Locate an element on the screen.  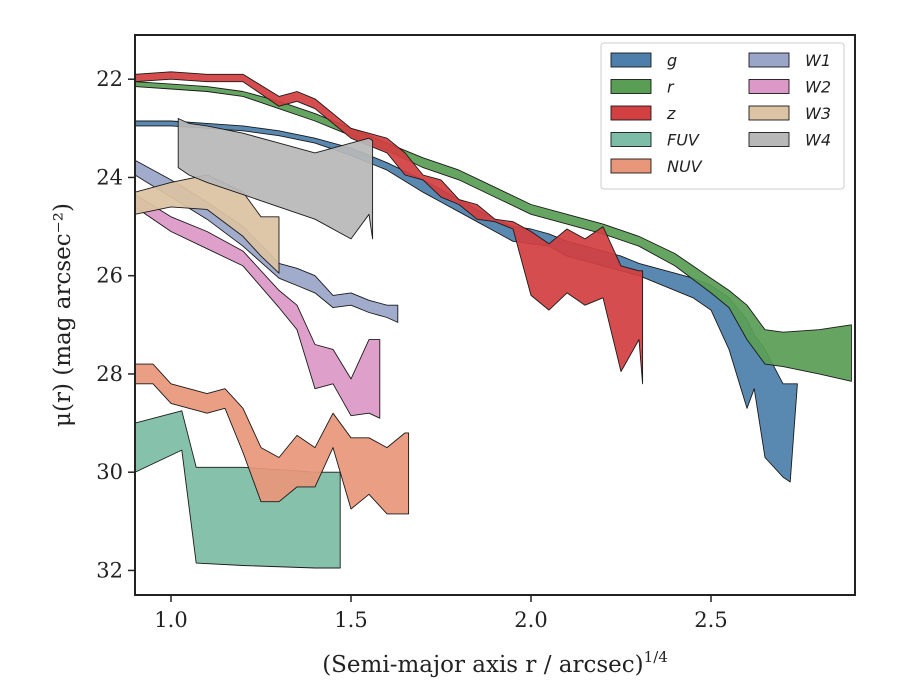
legend-label-w1: W1 is located at coordinates (818, 60).